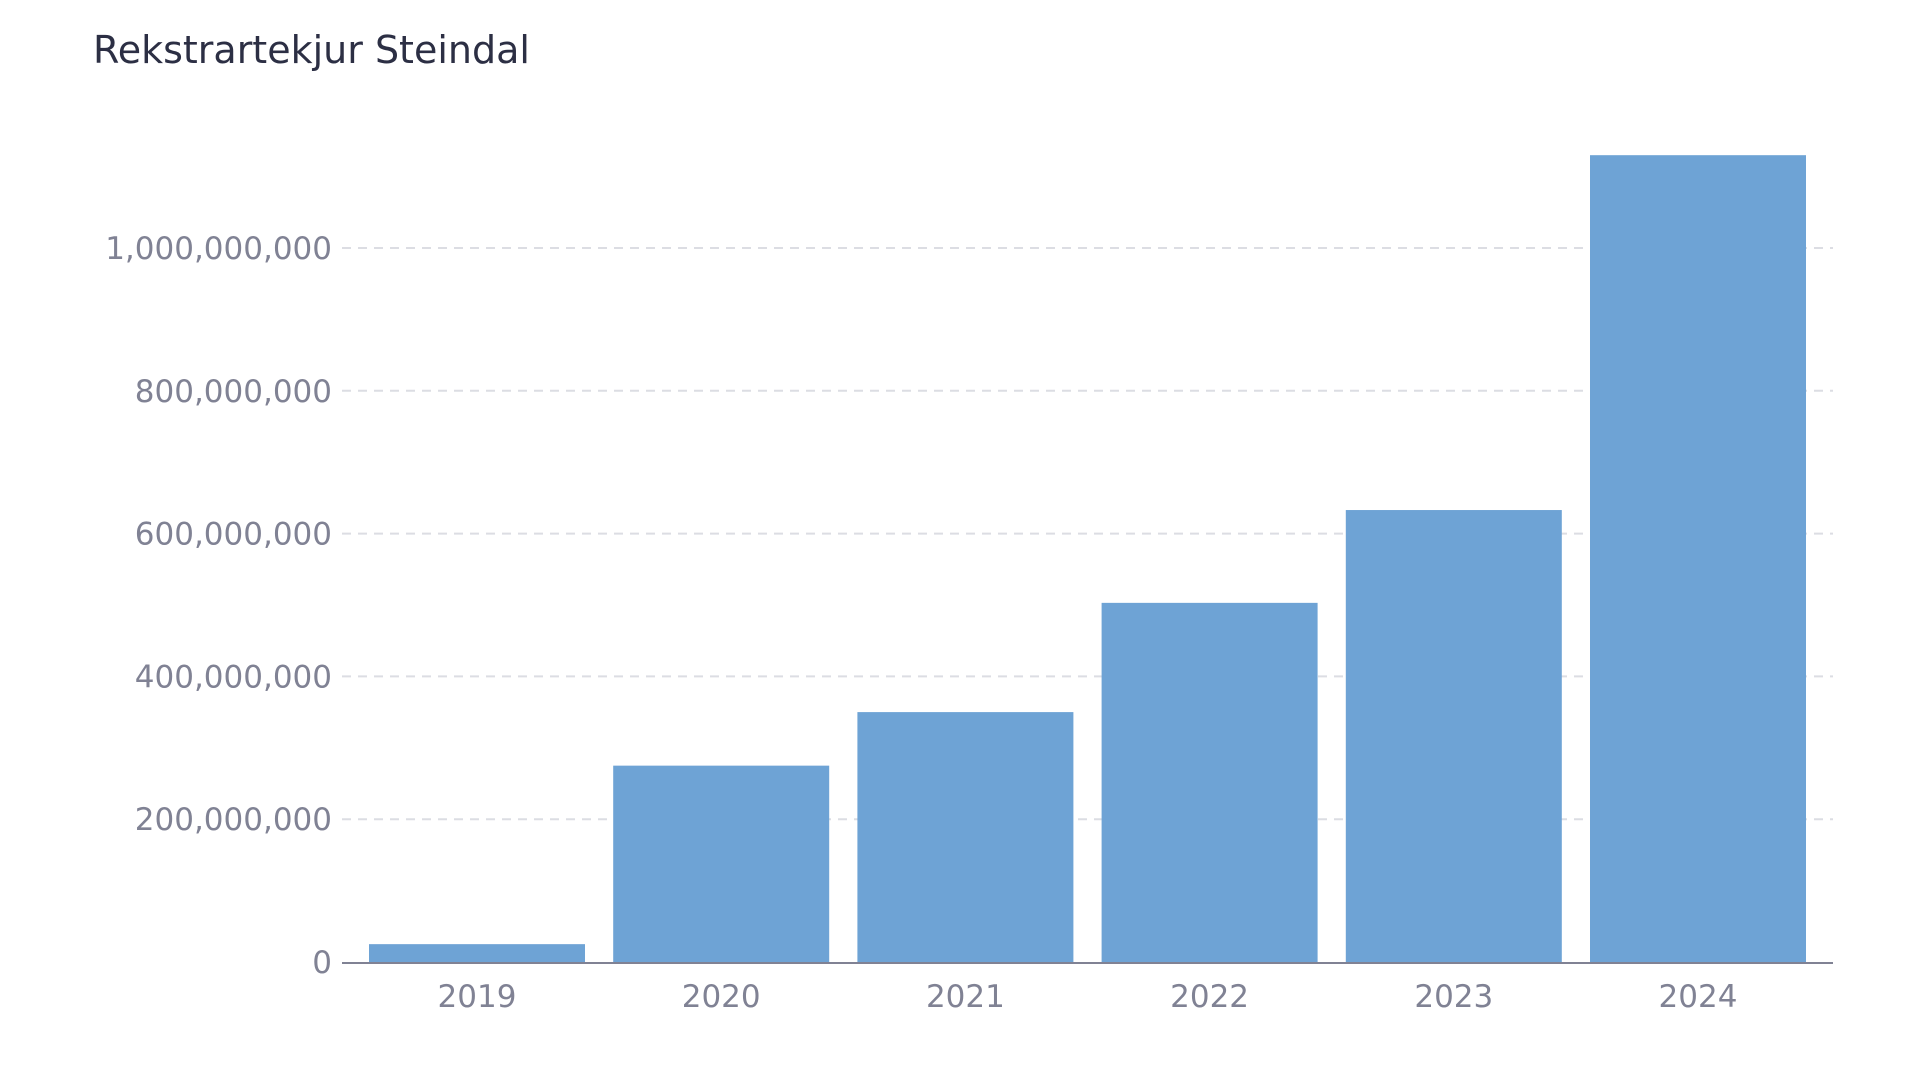  What do you see at coordinates (965, 997) in the screenshot?
I see `x-tick-label: 2021` at bounding box center [965, 997].